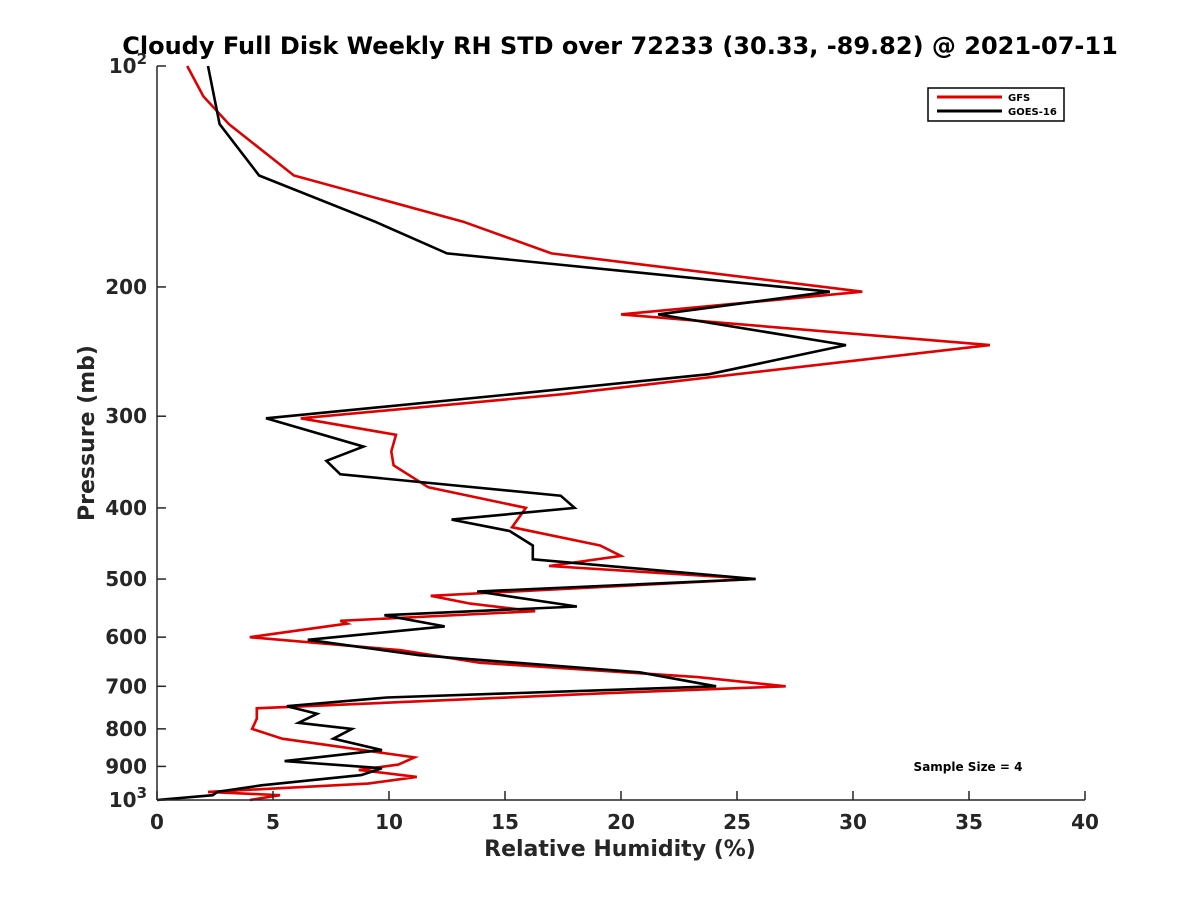  Describe the element at coordinates (1032, 112) in the screenshot. I see `legend-label-goes16: GOES-16` at that location.